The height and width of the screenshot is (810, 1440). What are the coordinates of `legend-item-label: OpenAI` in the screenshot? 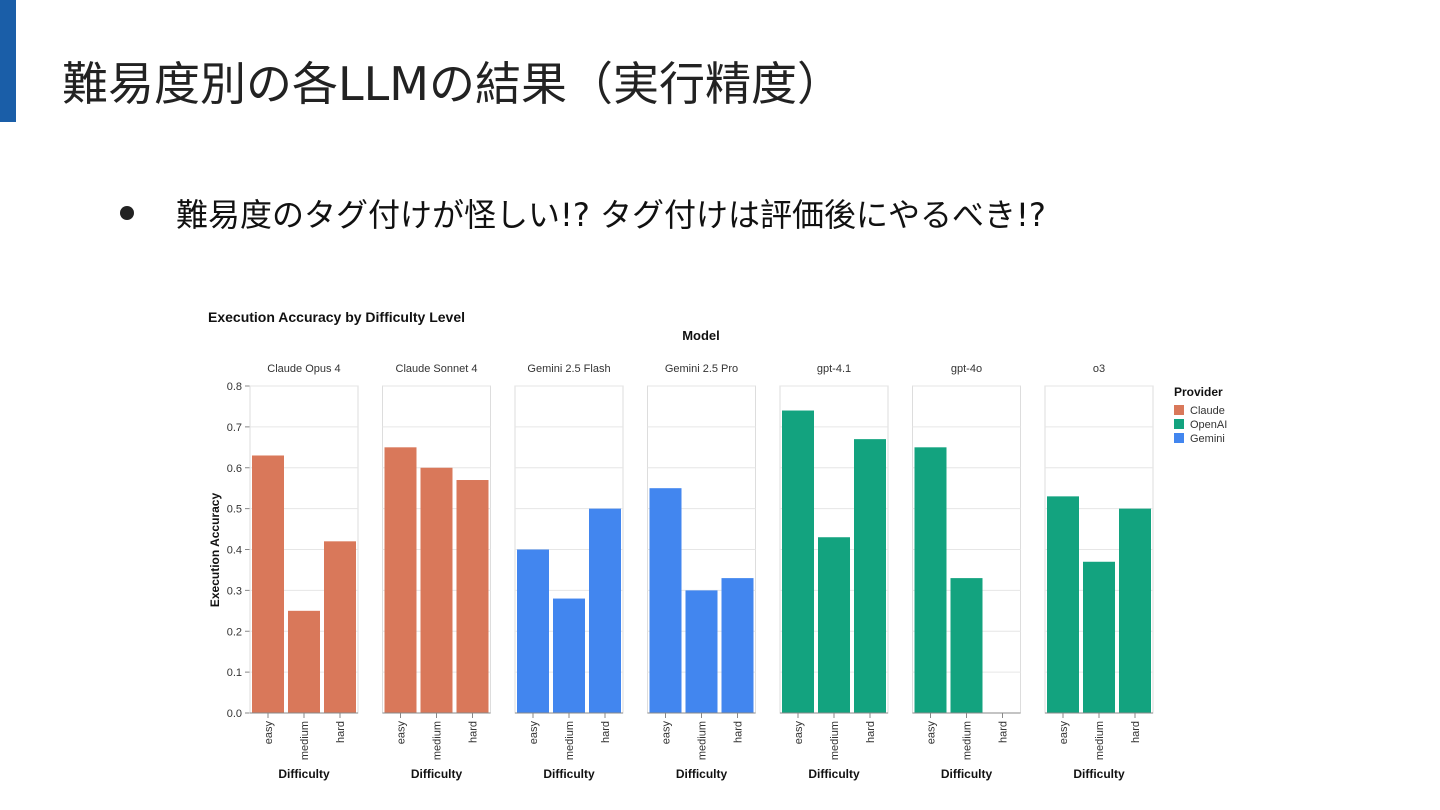 It's located at (1208, 425).